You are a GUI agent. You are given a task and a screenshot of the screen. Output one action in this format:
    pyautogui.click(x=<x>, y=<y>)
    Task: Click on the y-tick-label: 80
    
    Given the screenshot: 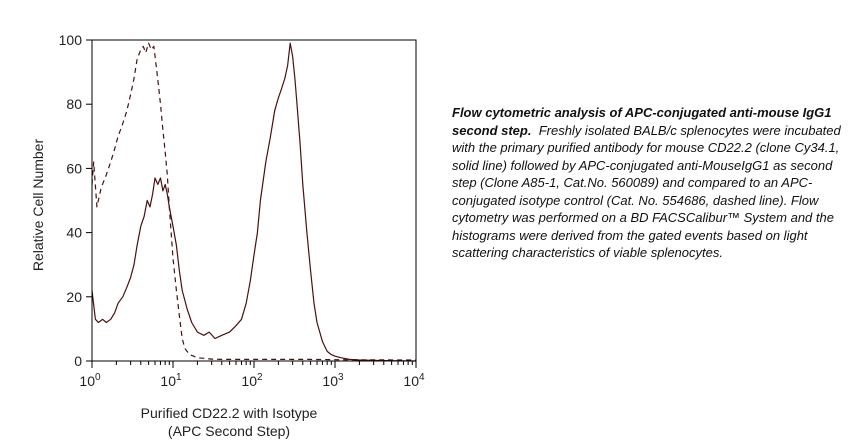 What is the action you would take?
    pyautogui.click(x=74, y=104)
    